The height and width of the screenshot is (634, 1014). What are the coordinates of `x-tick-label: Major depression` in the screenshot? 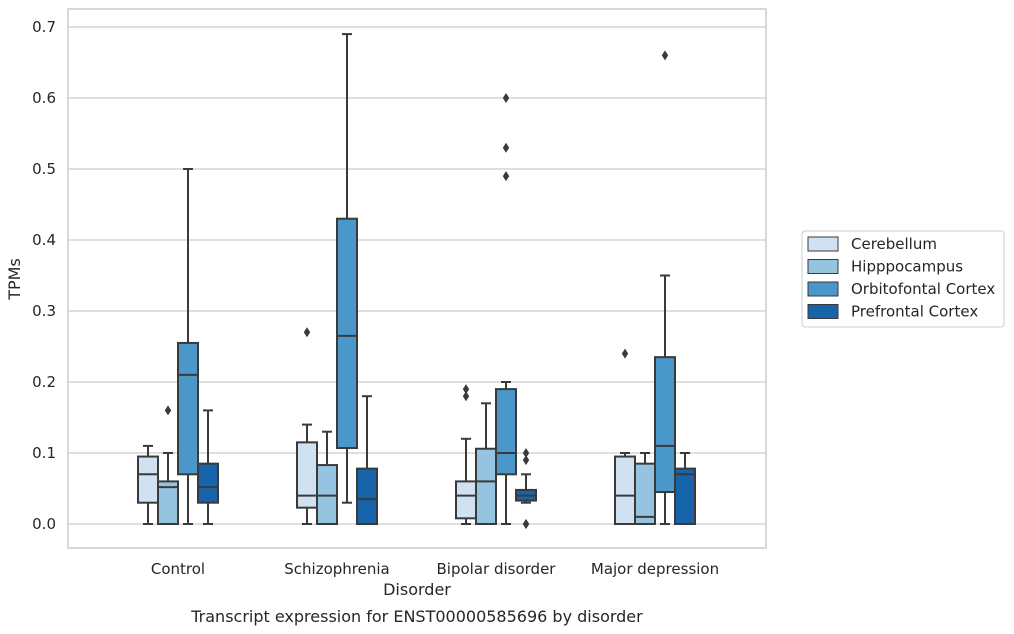 It's located at (655, 569).